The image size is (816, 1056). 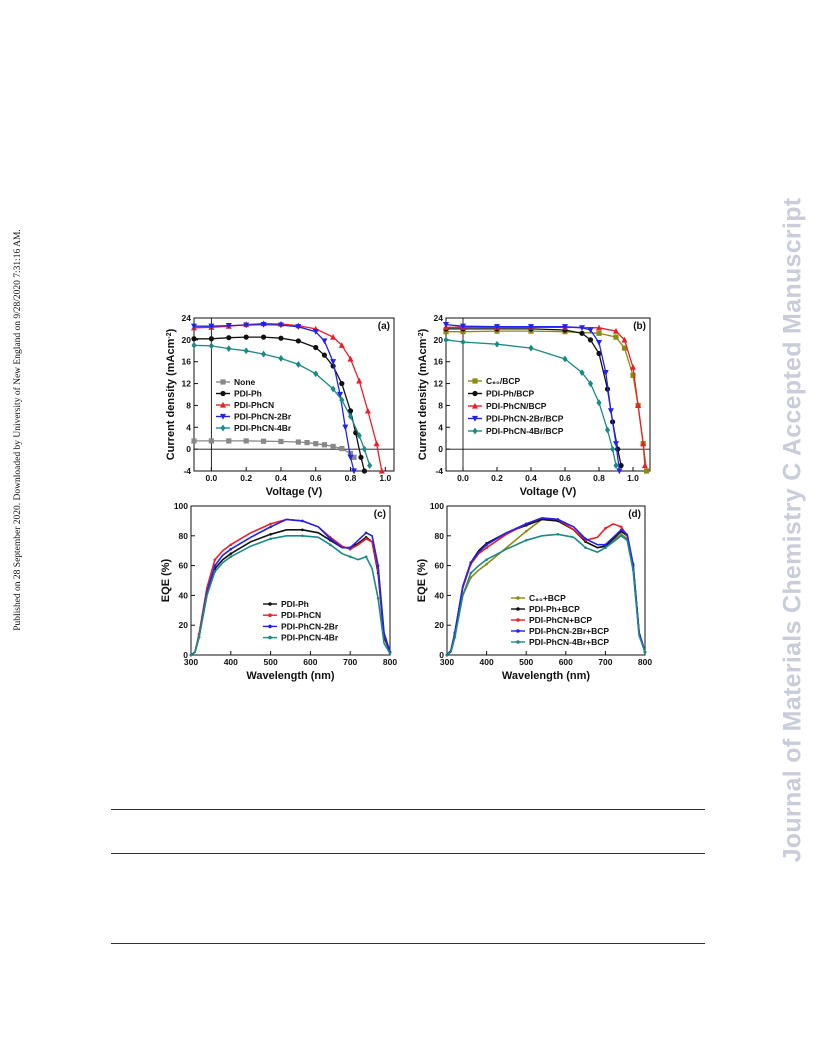 I want to click on x-tick-label: 700, so click(x=350, y=662).